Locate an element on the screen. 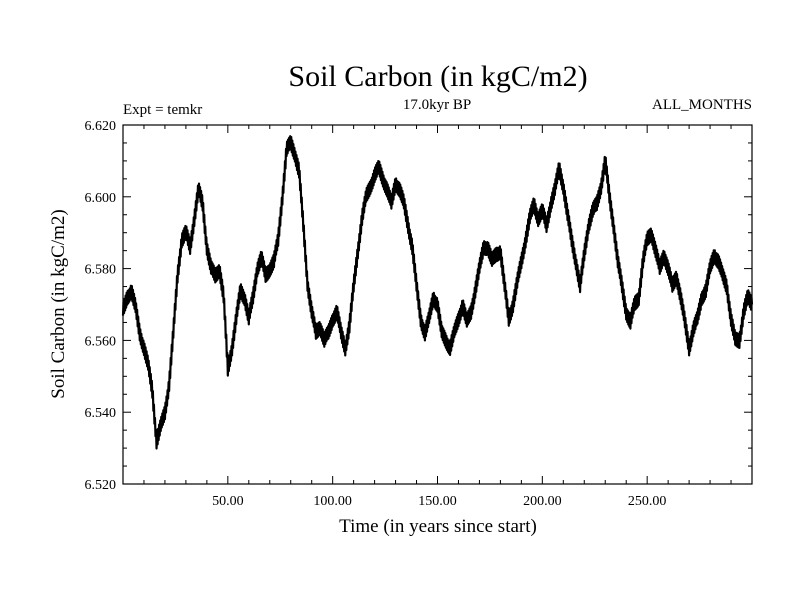  x-axis-label: Time (in years since start) is located at coordinates (438, 526).